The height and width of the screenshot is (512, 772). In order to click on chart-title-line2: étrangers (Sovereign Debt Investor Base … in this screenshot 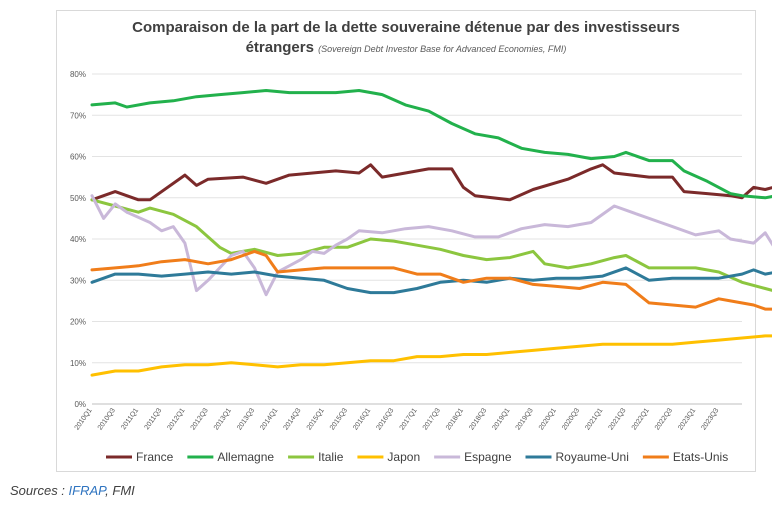, I will do `click(406, 48)`.